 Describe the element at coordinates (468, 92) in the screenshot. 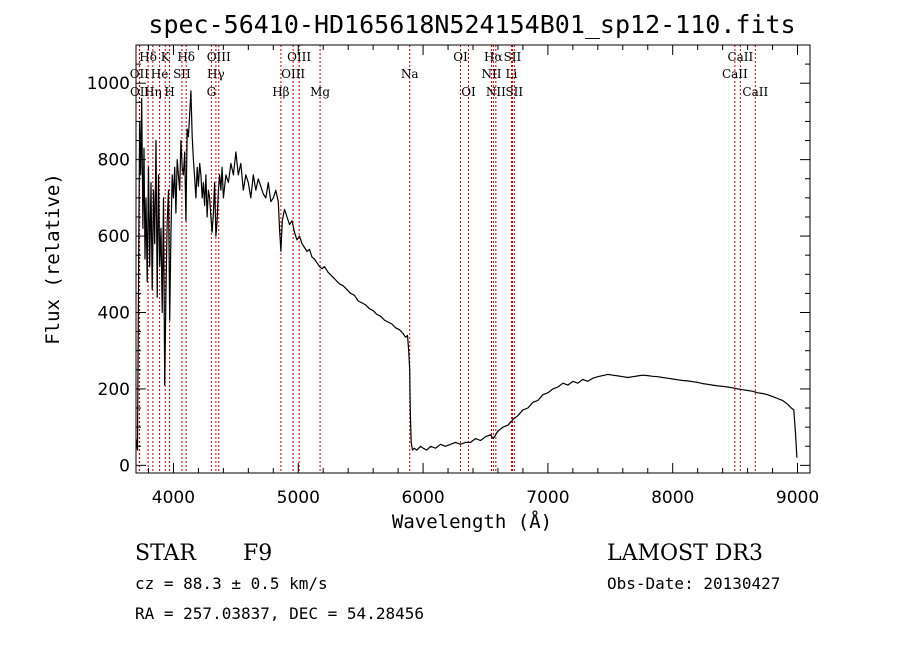

I see `line-label-18: OI` at that location.